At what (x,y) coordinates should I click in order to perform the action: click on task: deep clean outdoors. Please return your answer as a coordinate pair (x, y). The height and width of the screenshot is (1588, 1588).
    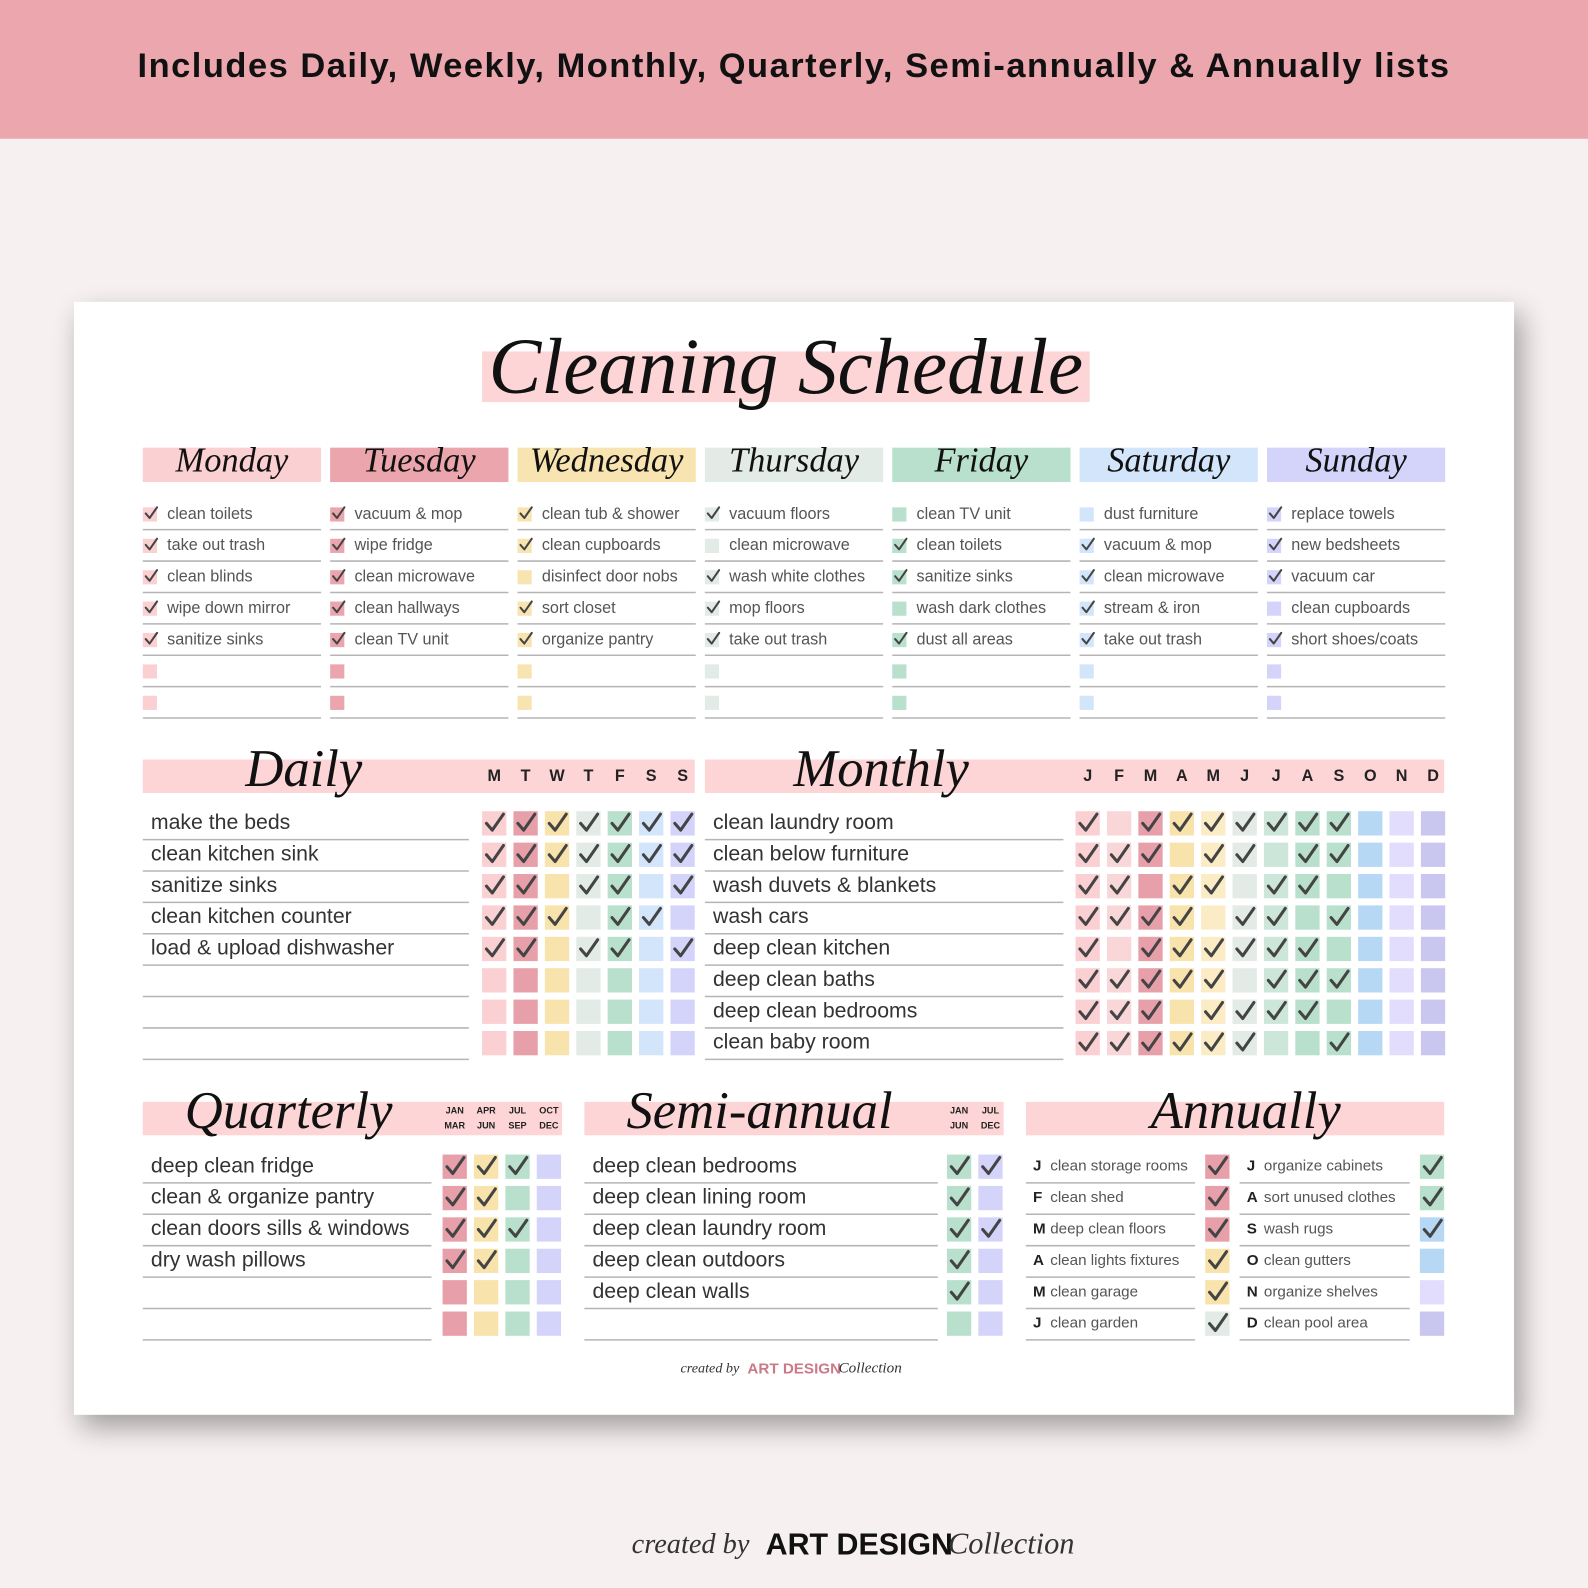
    Looking at the image, I should click on (688, 1259).